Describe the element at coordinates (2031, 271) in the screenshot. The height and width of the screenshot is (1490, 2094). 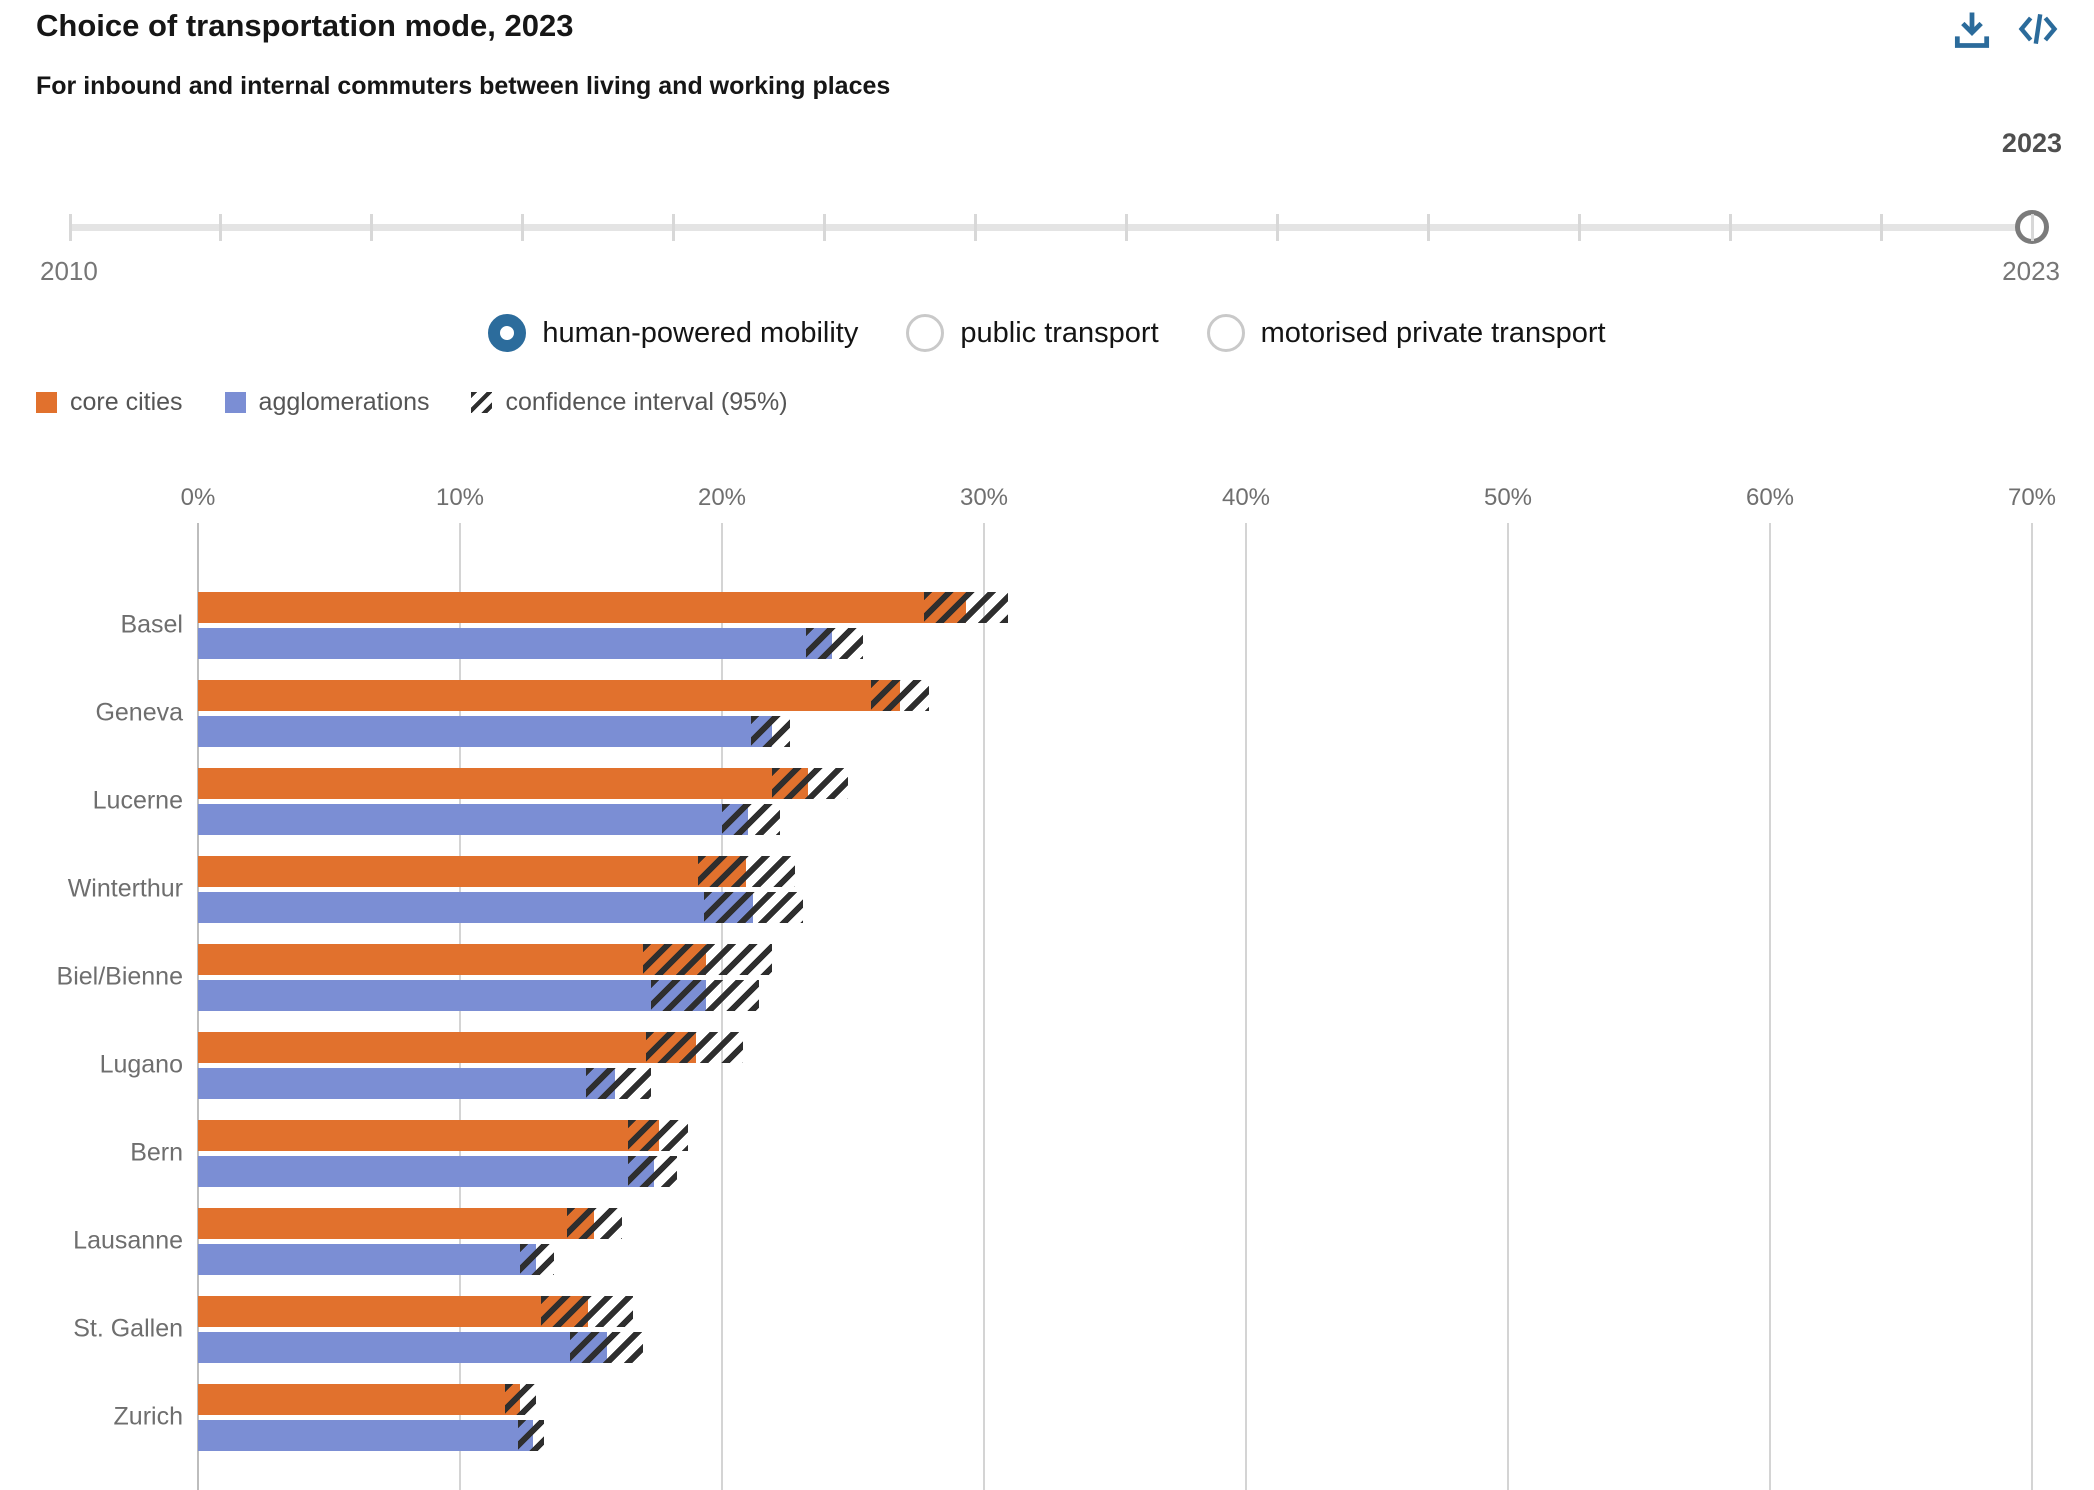
I see `slider-max-year-label: 2023` at that location.